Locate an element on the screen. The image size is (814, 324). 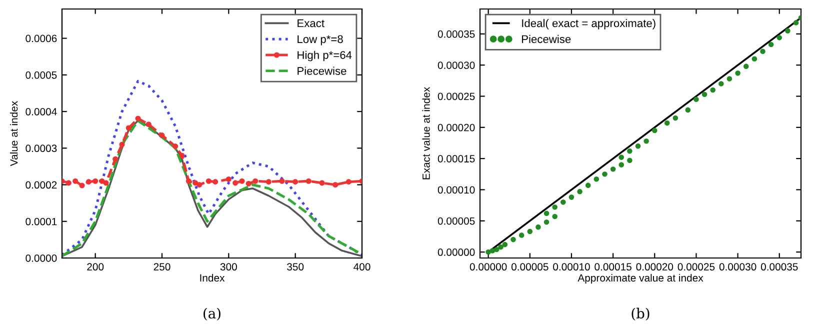
y-tick-label: 0.00015 is located at coordinates (456, 158).